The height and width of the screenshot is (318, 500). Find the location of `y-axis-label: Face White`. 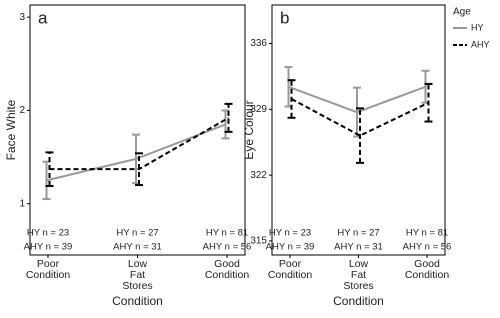

y-axis-label: Face White is located at coordinates (11, 129).